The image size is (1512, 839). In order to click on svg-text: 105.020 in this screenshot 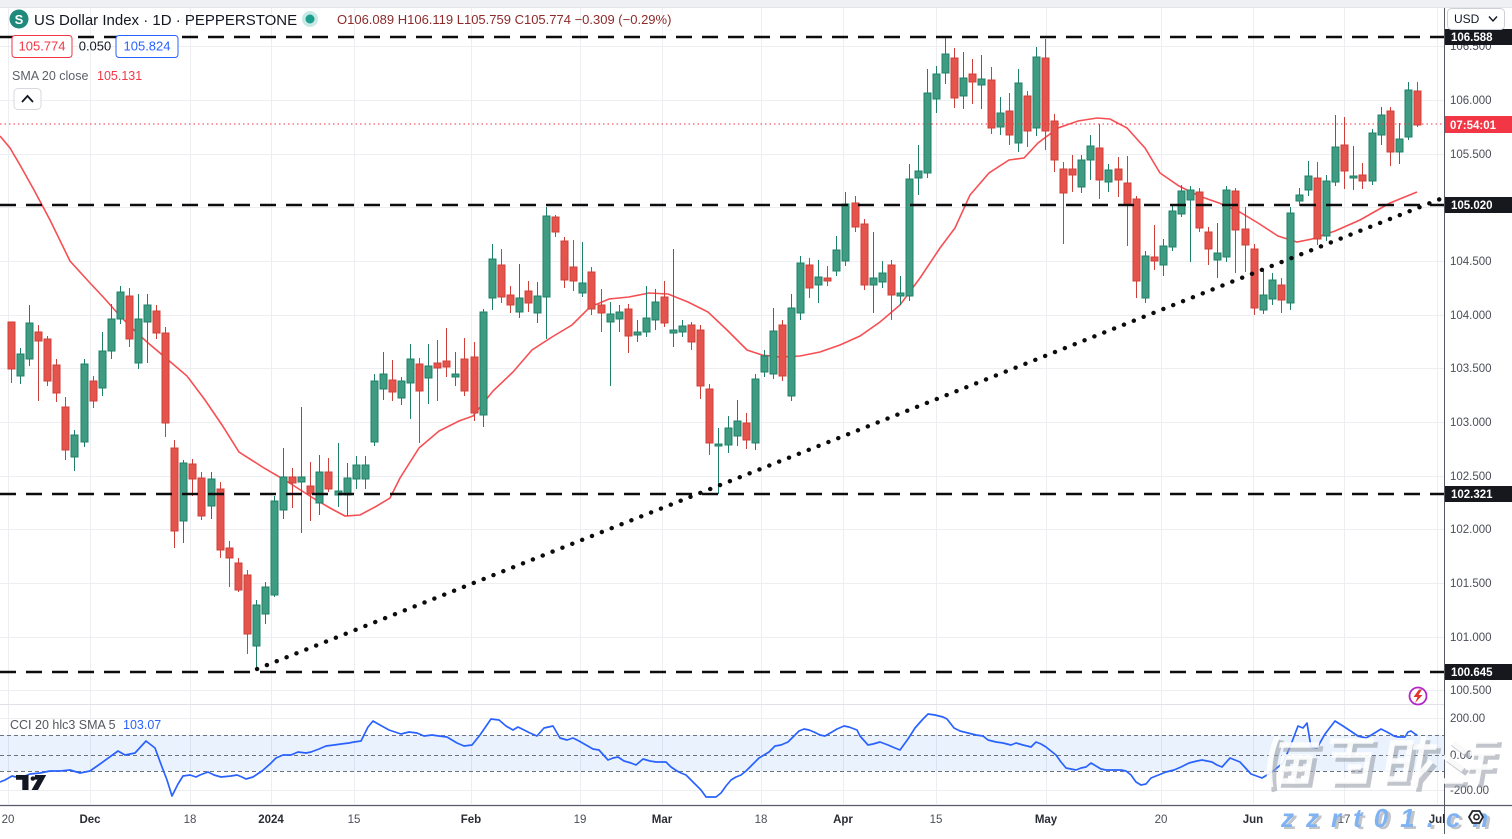, I will do `click(1472, 206)`.